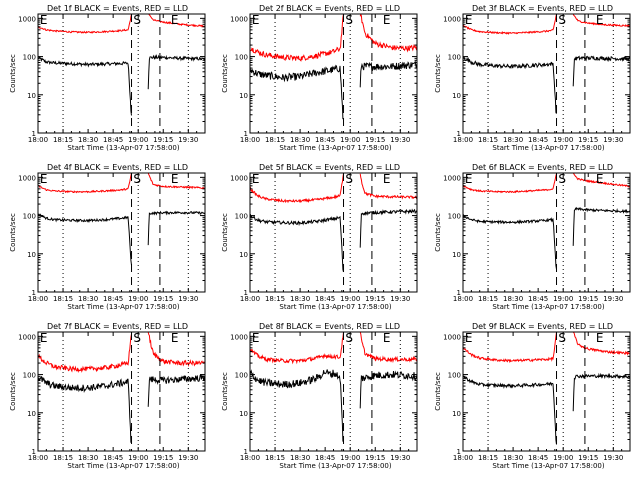 The height and width of the screenshot is (480, 640). What do you see at coordinates (117, 167) in the screenshot?
I see `panel-title: Det 4f BLACK = Events, RED = LLD` at bounding box center [117, 167].